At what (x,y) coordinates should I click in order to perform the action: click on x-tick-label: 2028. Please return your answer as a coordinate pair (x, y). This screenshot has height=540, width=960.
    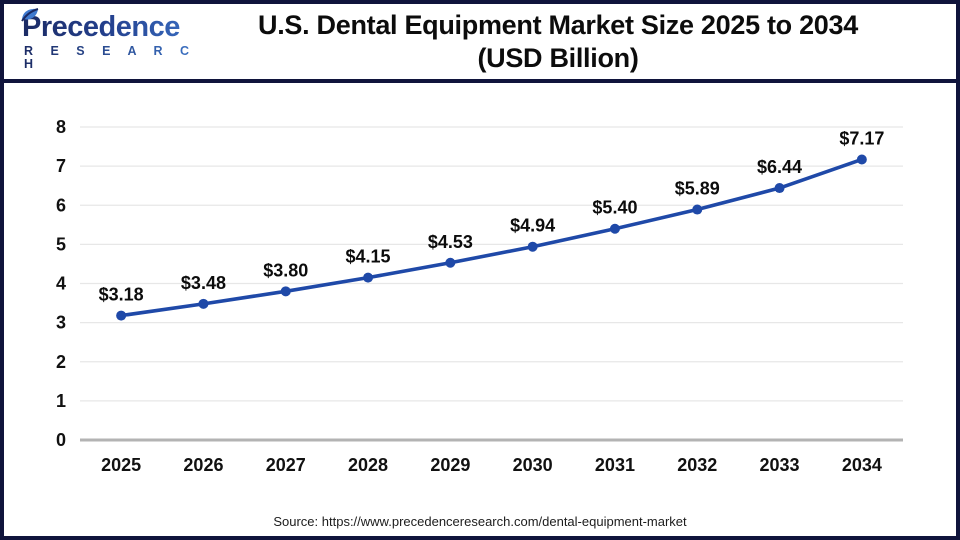
    Looking at the image, I should click on (368, 465).